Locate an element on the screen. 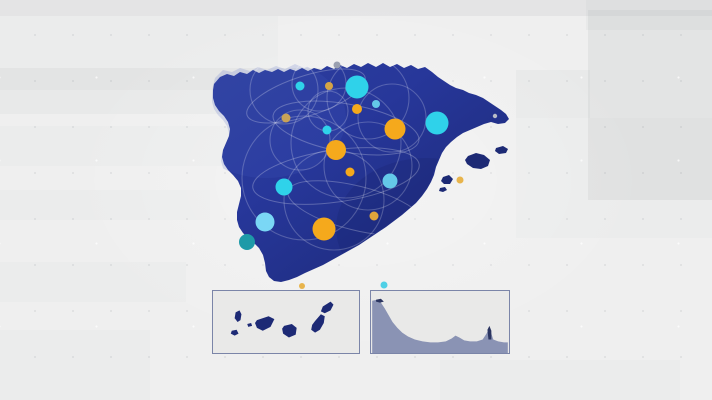  dot-logrono is located at coordinates (376, 104).